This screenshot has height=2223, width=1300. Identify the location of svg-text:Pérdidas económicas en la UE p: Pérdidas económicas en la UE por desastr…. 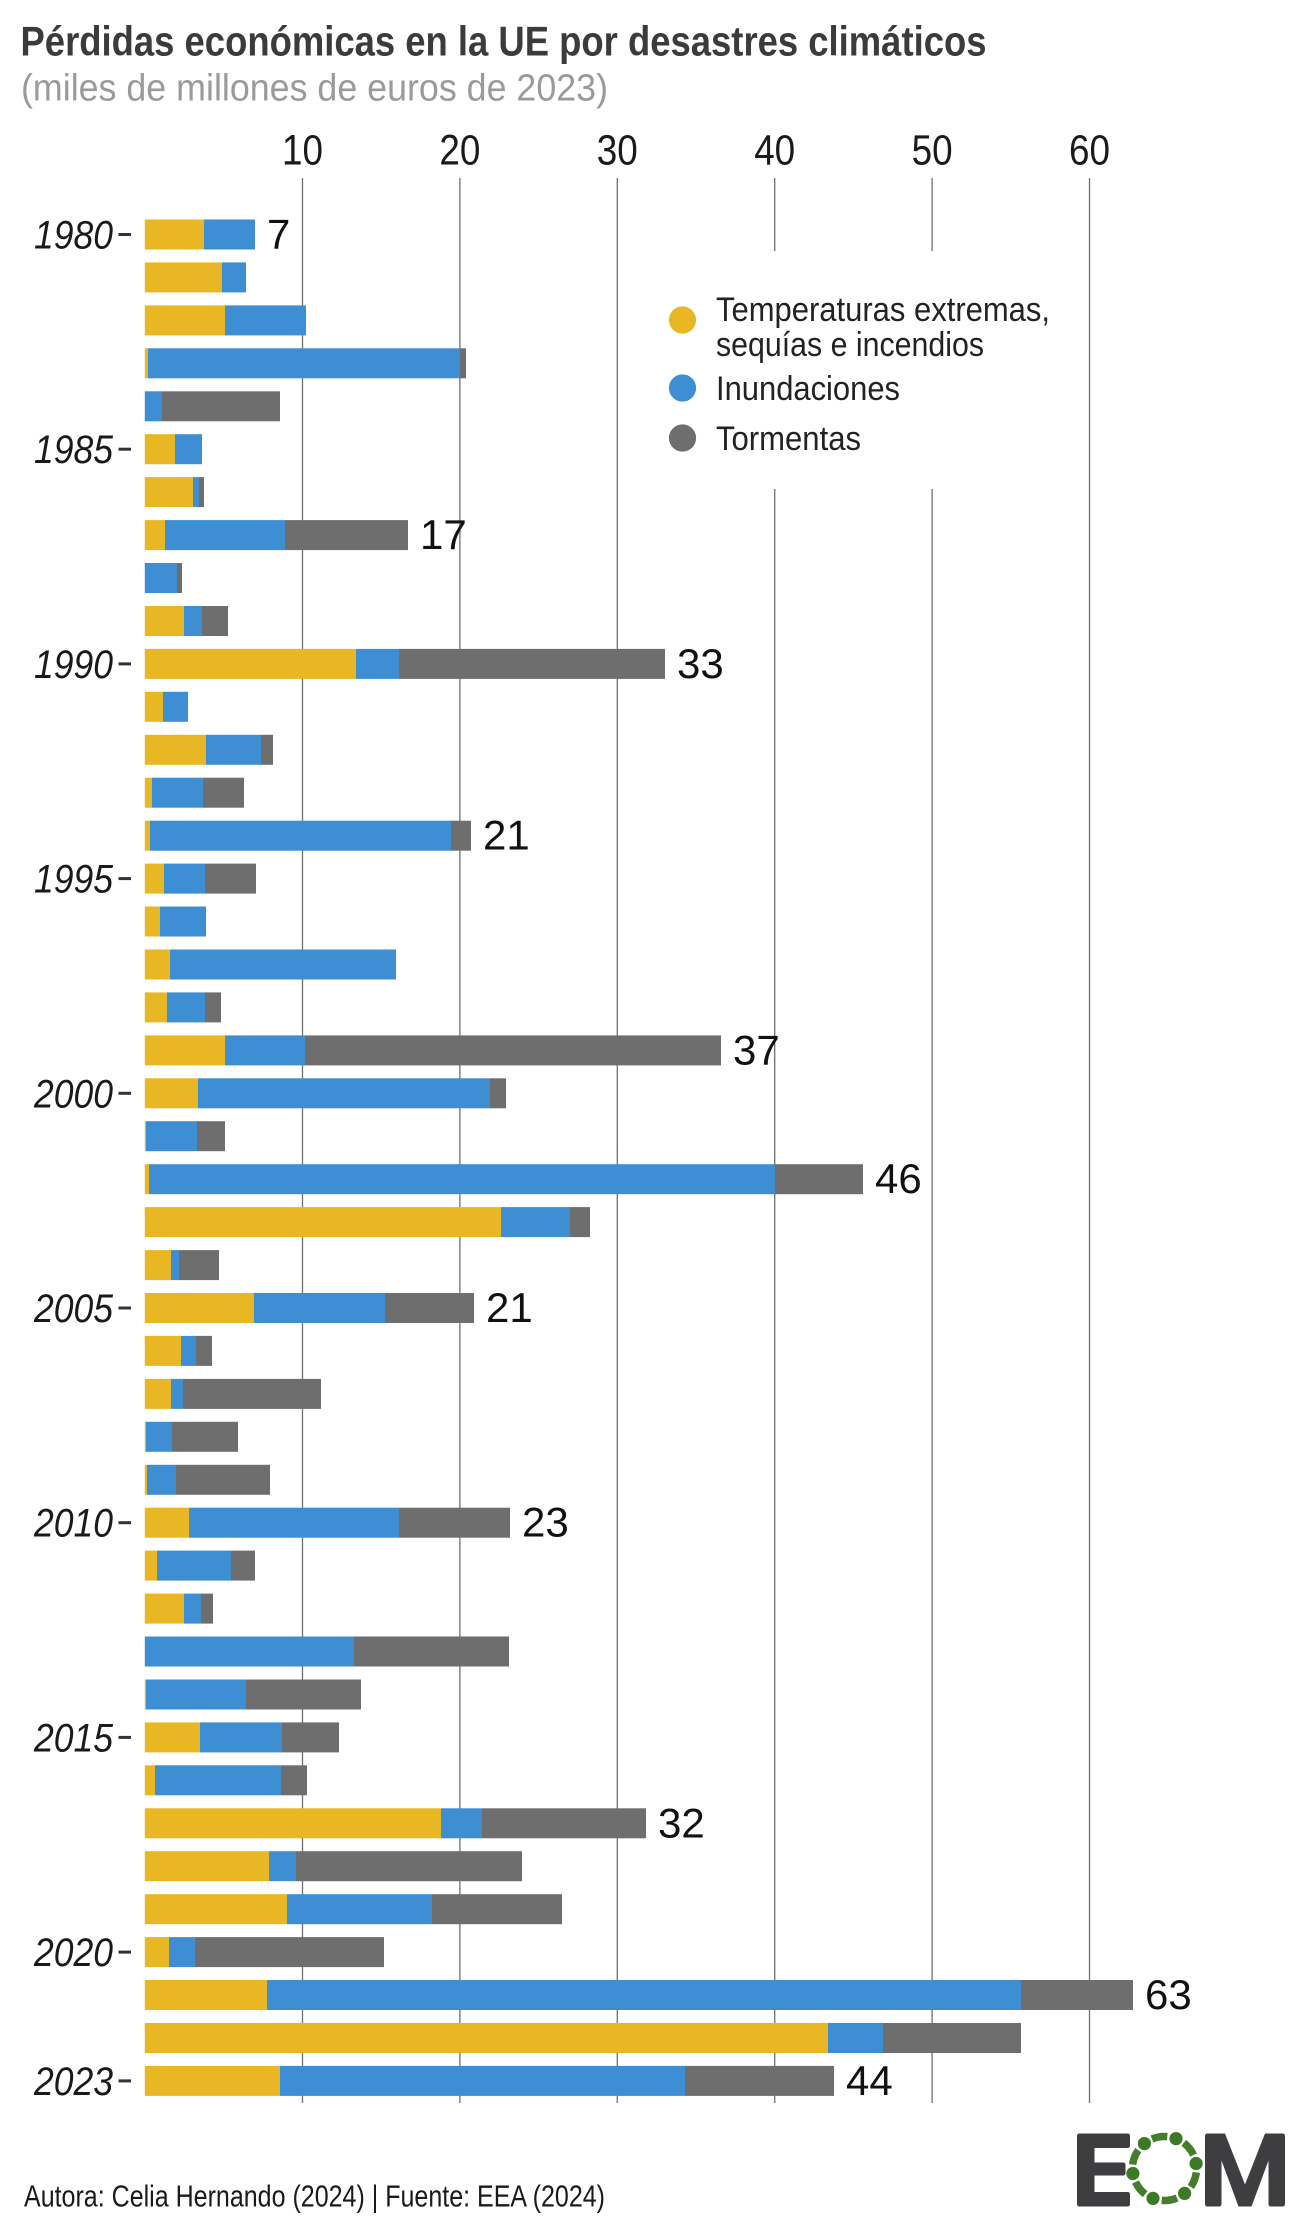
(504, 41).